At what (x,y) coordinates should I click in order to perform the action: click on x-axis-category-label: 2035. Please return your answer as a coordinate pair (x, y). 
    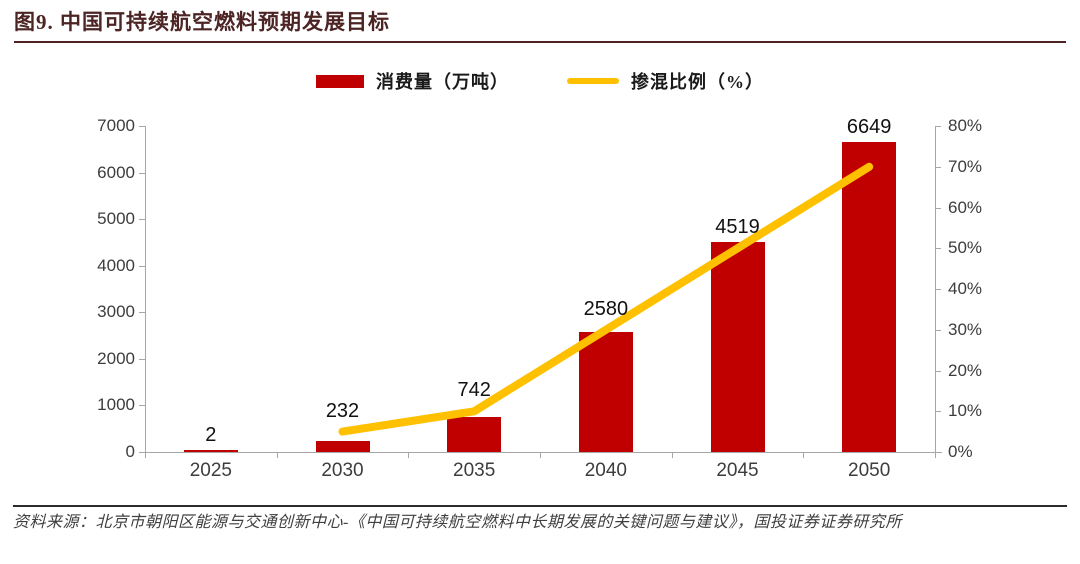
    Looking at the image, I should click on (474, 470).